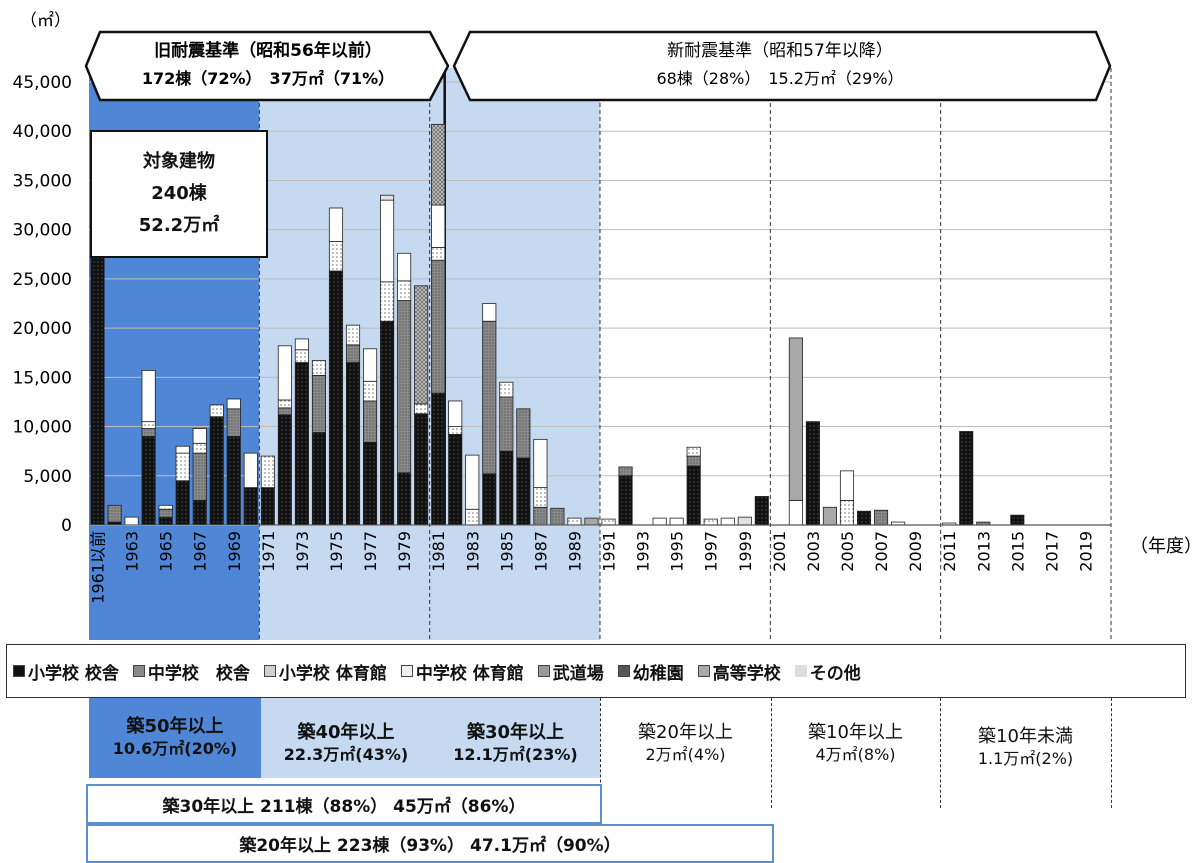 The width and height of the screenshot is (1196, 863). Describe the element at coordinates (658, 673) in the screenshot. I see `legend-label: 幼稚園` at that location.